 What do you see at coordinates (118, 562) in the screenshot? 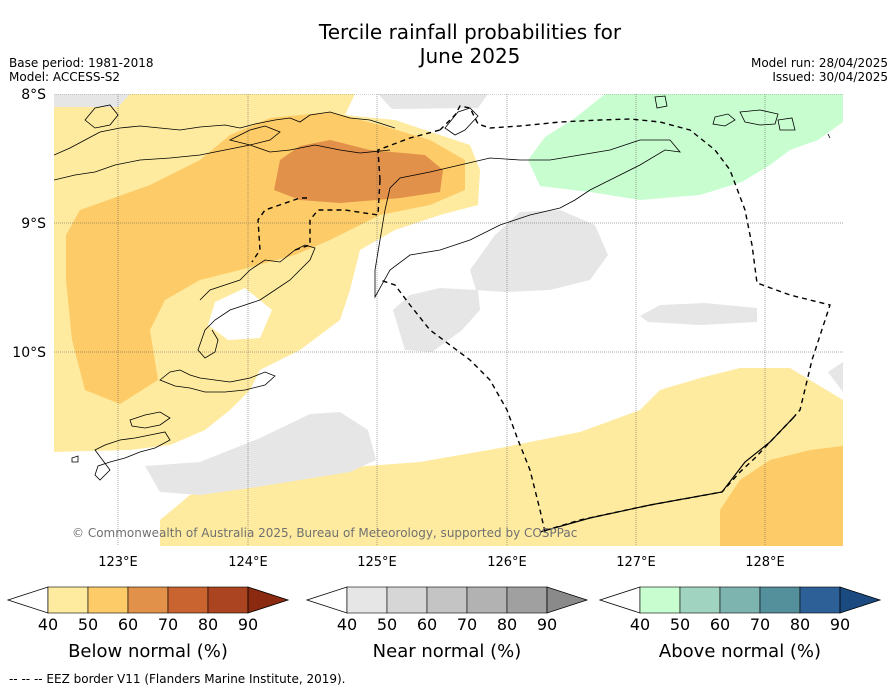
I see `lon-label-123: 123°E` at bounding box center [118, 562].